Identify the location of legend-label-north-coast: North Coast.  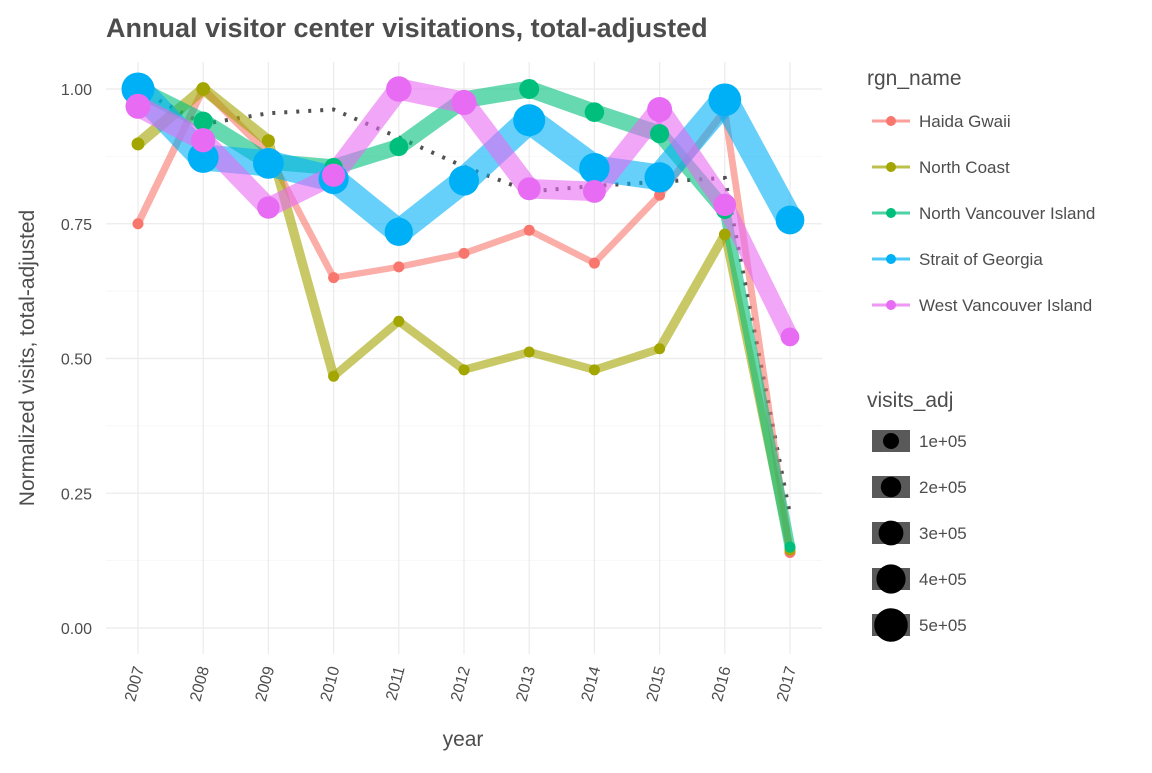
(964, 167).